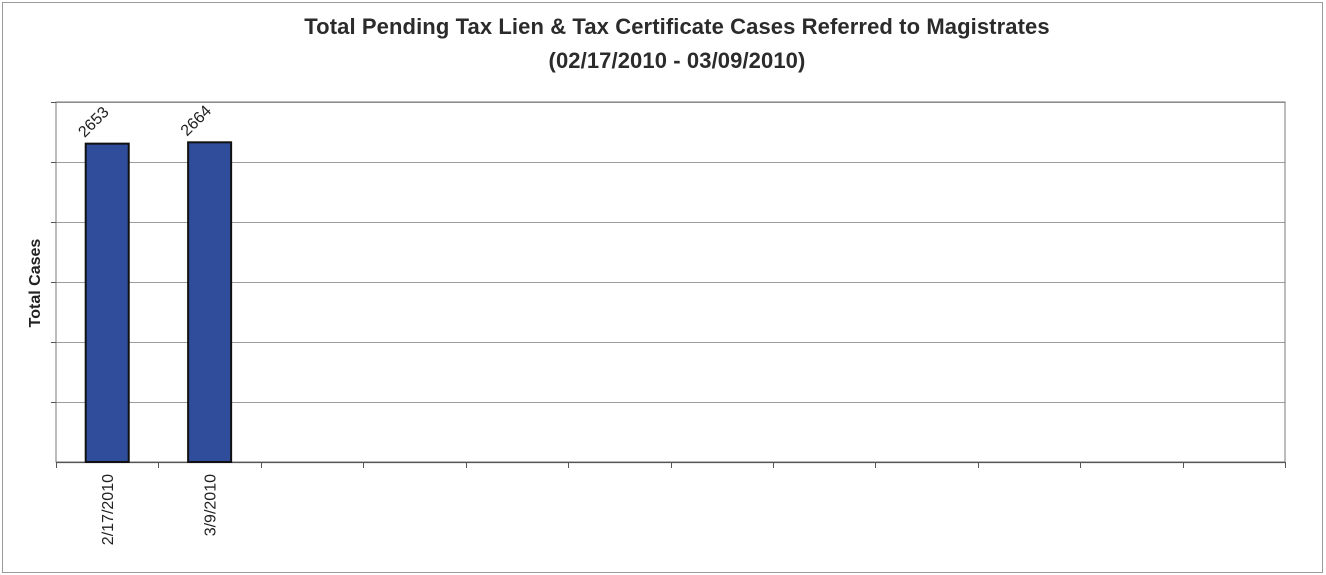  Describe the element at coordinates (196, 120) in the screenshot. I see `data-label-2: 2664` at that location.